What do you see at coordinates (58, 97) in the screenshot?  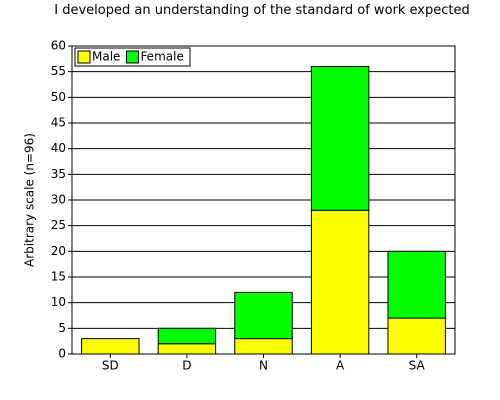 I see `y-tick-label: 50` at bounding box center [58, 97].